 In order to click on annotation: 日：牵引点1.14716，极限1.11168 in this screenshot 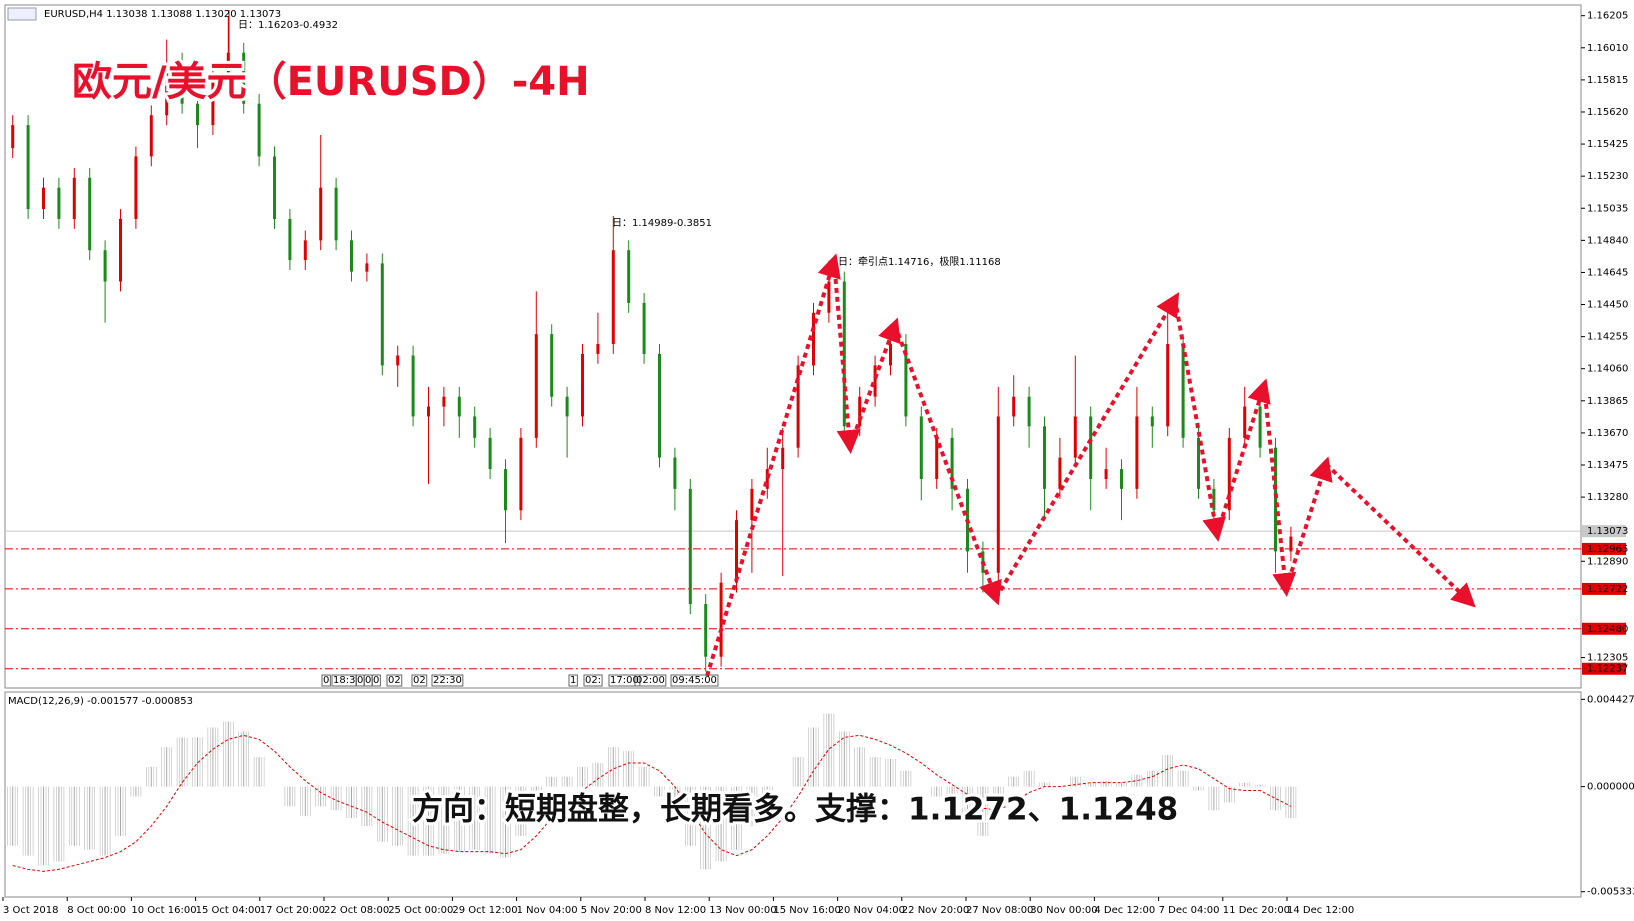, I will do `click(919, 261)`.